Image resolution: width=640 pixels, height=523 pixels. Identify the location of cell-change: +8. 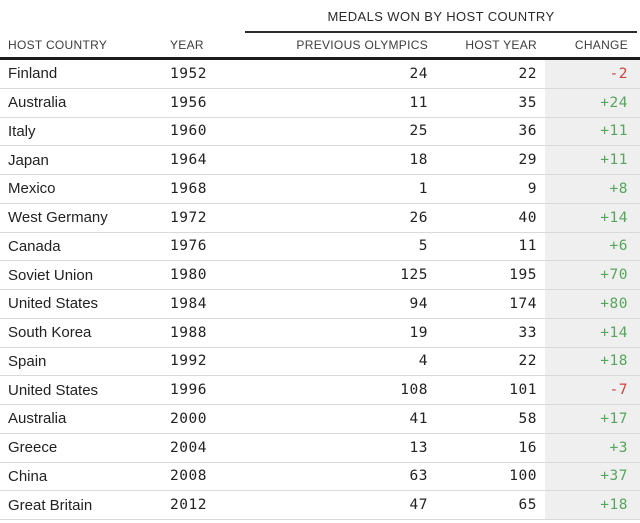
(592, 189).